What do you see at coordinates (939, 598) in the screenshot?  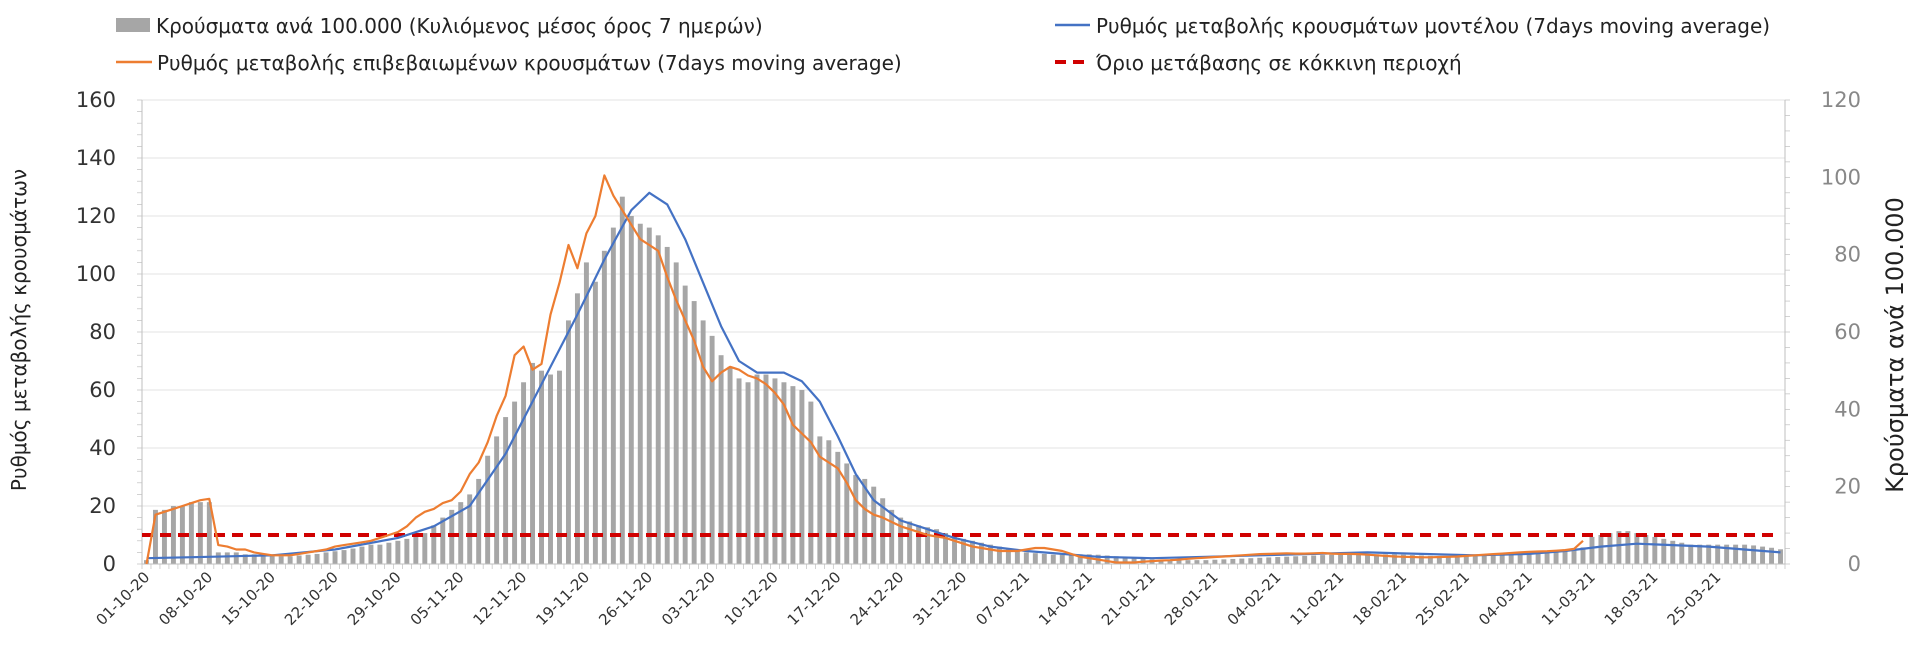 I see `x-tick-label: 31-12-20` at bounding box center [939, 598].